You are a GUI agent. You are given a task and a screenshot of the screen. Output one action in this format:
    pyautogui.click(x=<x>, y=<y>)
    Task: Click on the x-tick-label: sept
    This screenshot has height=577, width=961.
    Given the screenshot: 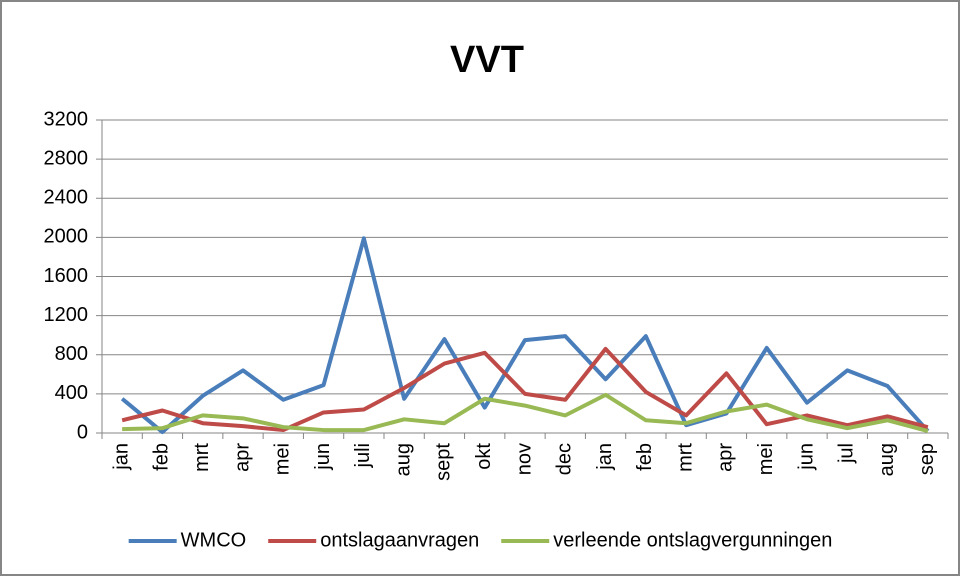 What is the action you would take?
    pyautogui.click(x=444, y=462)
    